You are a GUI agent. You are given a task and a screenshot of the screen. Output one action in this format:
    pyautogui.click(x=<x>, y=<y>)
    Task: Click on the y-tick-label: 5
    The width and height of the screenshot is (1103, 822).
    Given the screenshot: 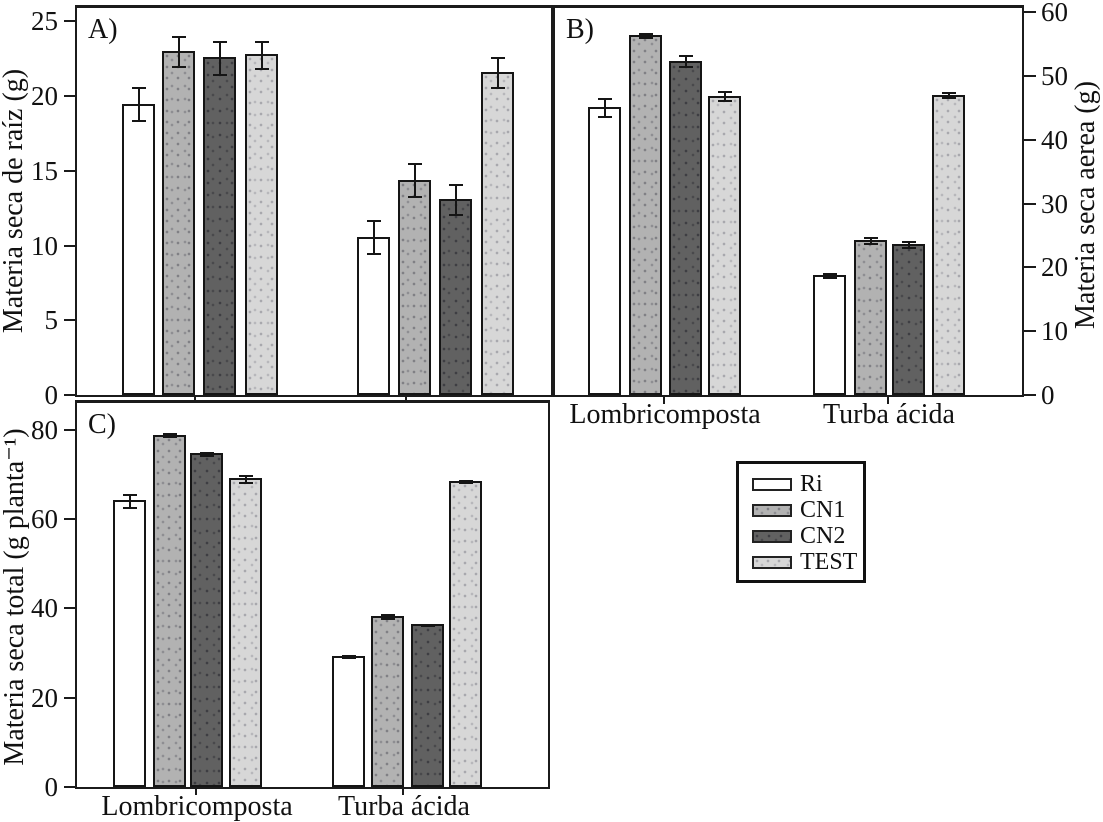 What is the action you would take?
    pyautogui.click(x=51, y=320)
    